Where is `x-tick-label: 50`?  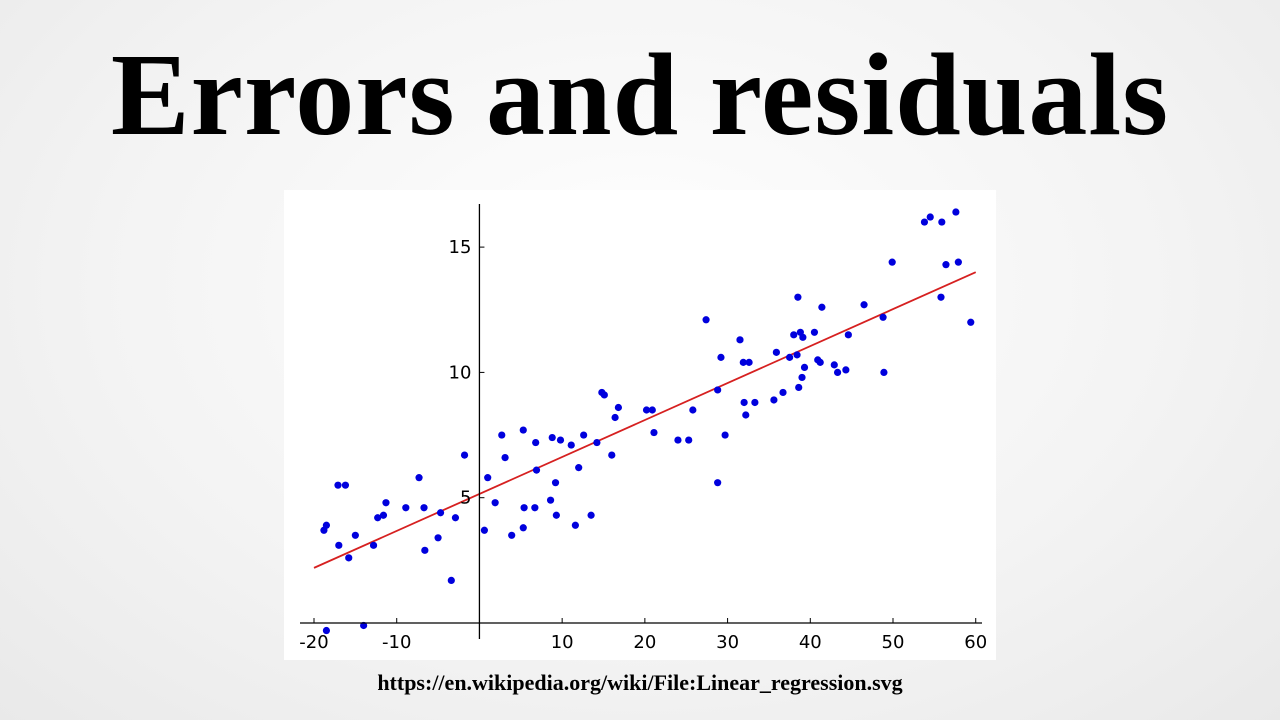 x-tick-label: 50 is located at coordinates (893, 642).